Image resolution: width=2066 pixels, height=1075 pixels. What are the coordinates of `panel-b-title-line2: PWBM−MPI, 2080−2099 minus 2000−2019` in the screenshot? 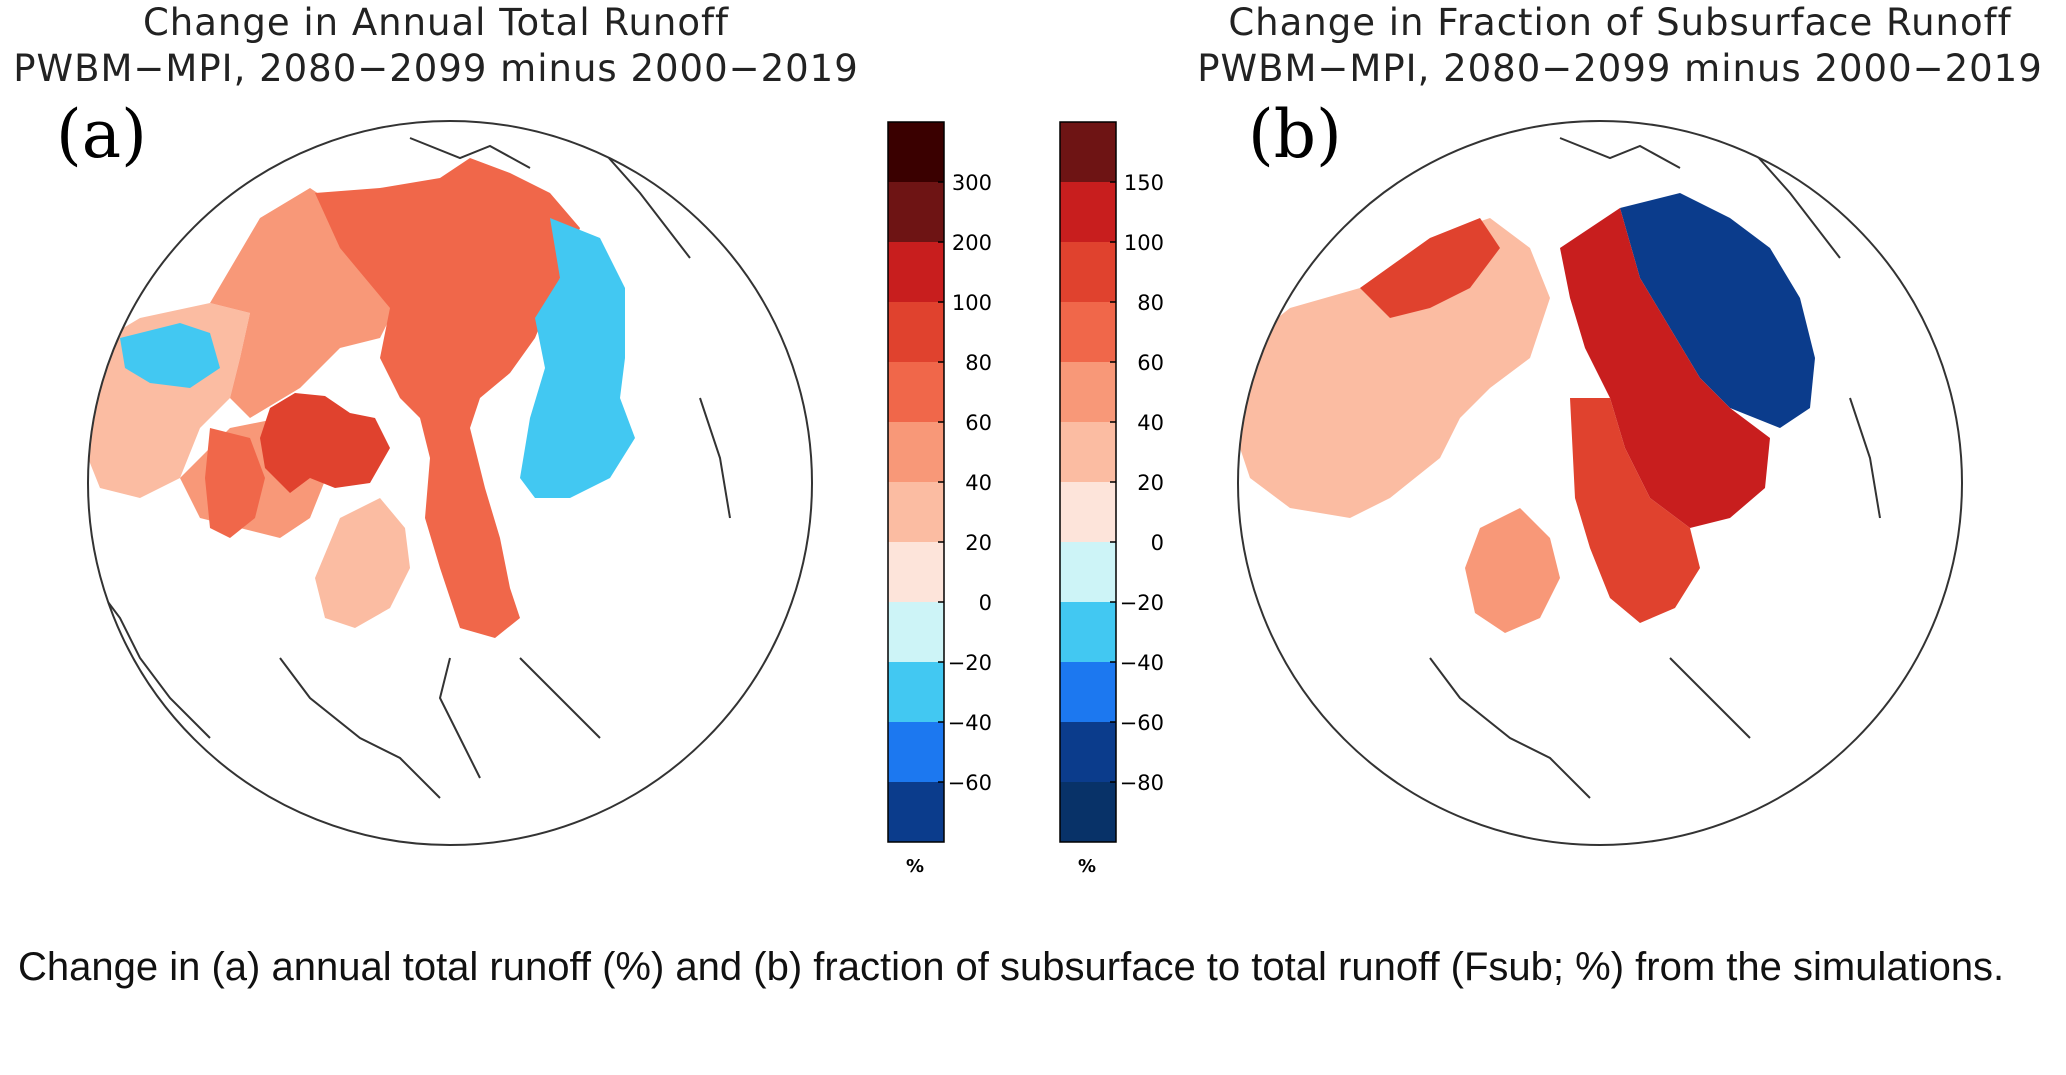 It's located at (1620, 68).